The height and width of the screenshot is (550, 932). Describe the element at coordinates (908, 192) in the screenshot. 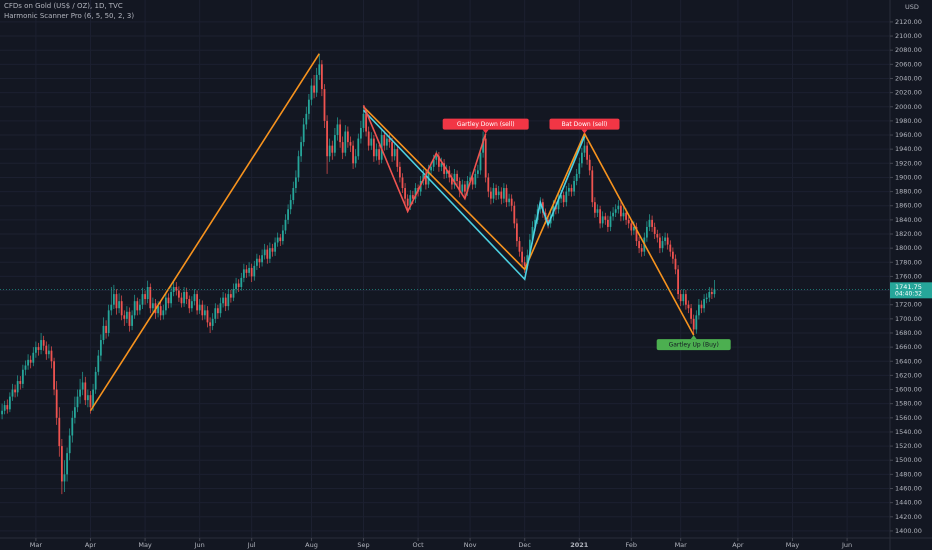

I see `y-tick-label: 1880.00` at that location.